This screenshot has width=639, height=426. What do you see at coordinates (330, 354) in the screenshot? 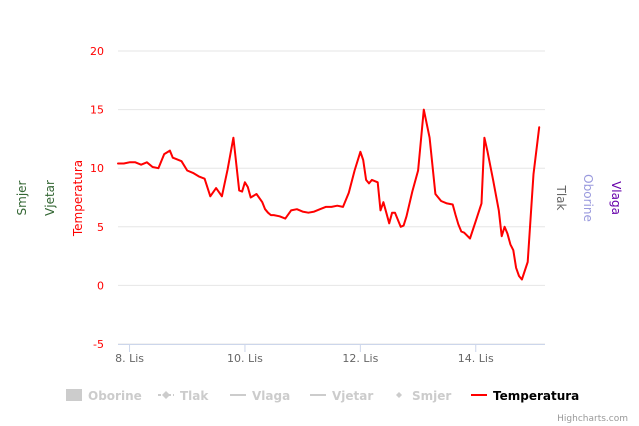
I see `x-axis: 8. Lis 10. Lis 12. Lis 14. Lis` at bounding box center [330, 354].